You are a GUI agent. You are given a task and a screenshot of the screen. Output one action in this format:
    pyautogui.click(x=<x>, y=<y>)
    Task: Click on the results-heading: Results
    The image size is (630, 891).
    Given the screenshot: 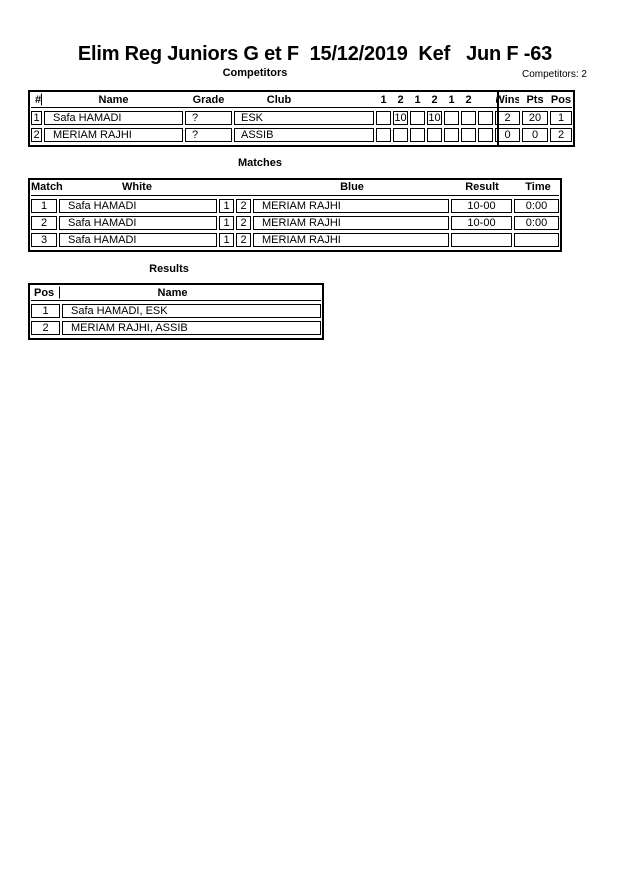 What is the action you would take?
    pyautogui.click(x=169, y=269)
    